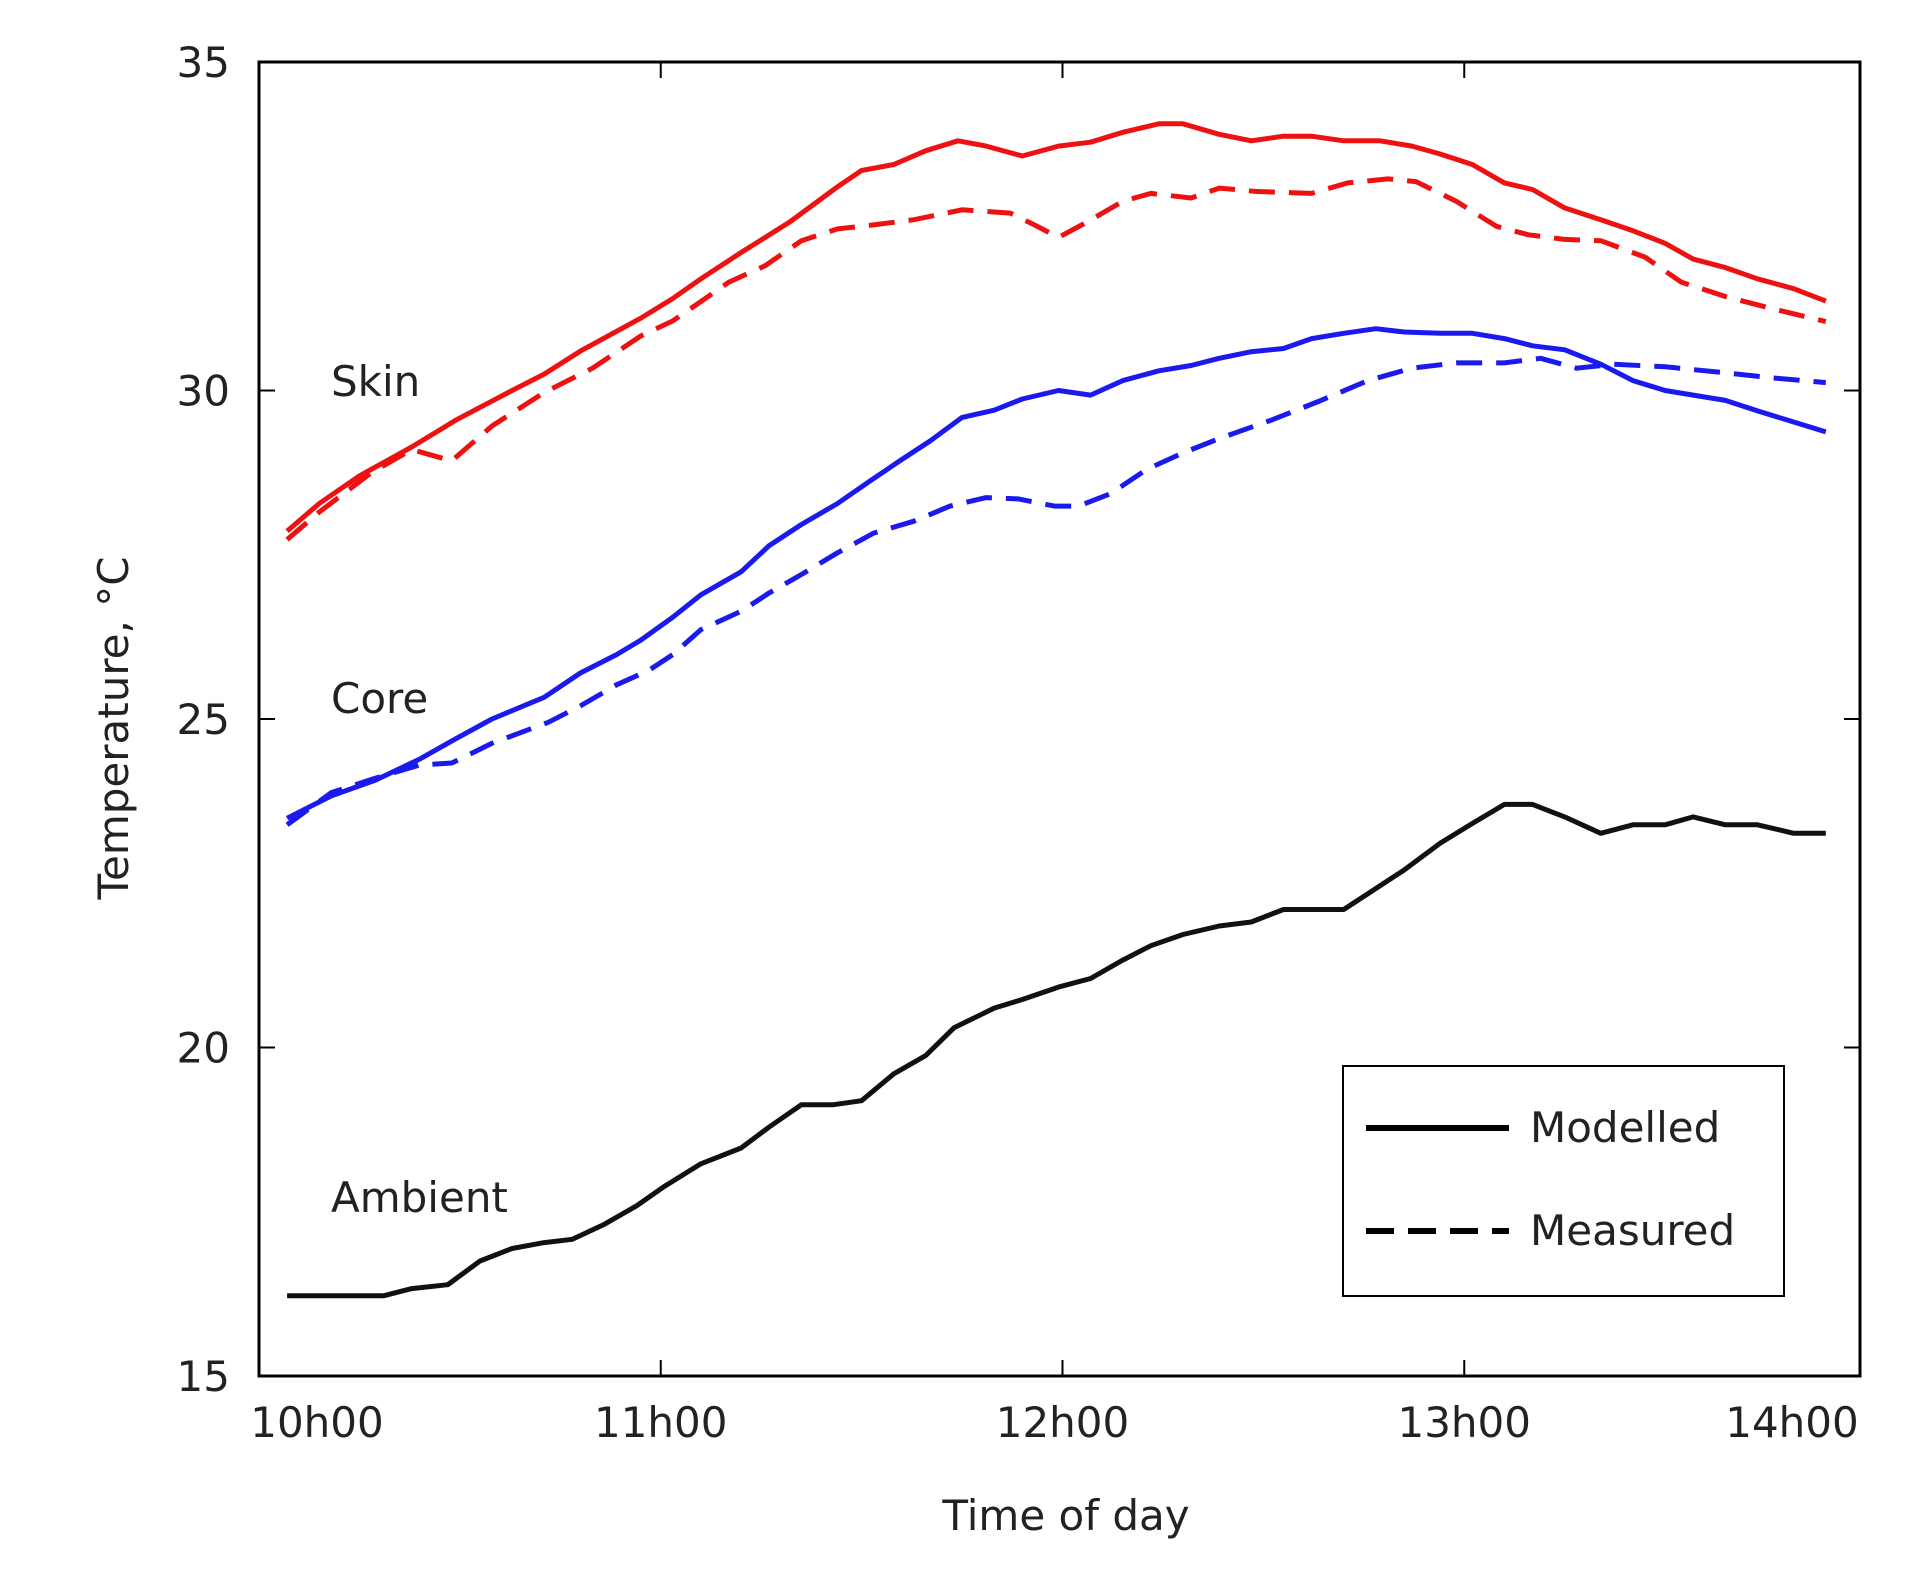 This screenshot has width=1920, height=1591. I want to click on x-tick-label: 10h00, so click(317, 1422).